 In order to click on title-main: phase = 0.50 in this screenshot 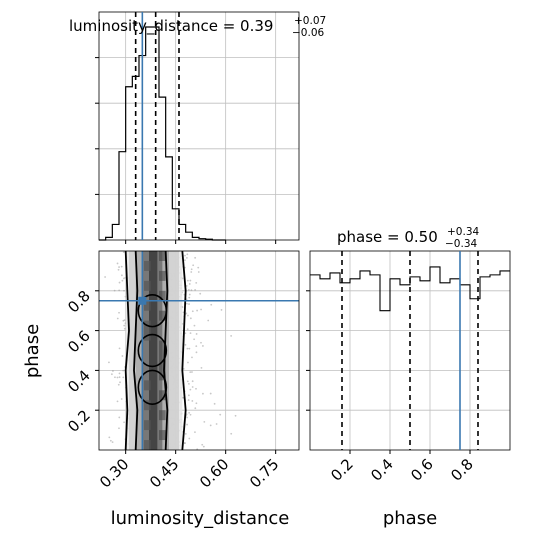, I will do `click(387, 237)`.